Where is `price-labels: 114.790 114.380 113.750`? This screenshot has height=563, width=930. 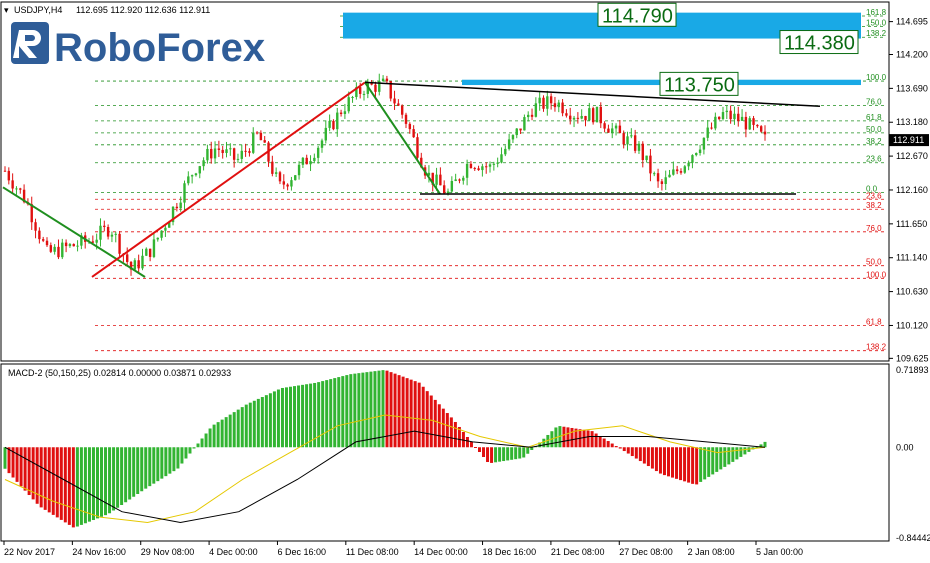 price-labels: 114.790 114.380 113.750 is located at coordinates (728, 49).